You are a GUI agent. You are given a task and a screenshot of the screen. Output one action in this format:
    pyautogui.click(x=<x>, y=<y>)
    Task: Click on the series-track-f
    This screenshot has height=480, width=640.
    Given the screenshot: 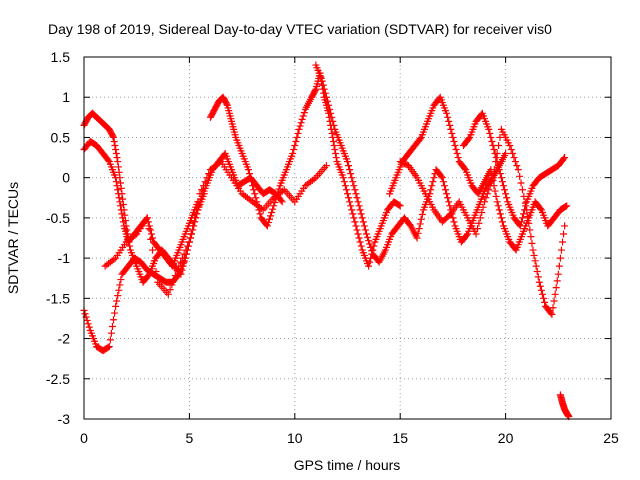 What is the action you would take?
    pyautogui.click(x=411, y=163)
    